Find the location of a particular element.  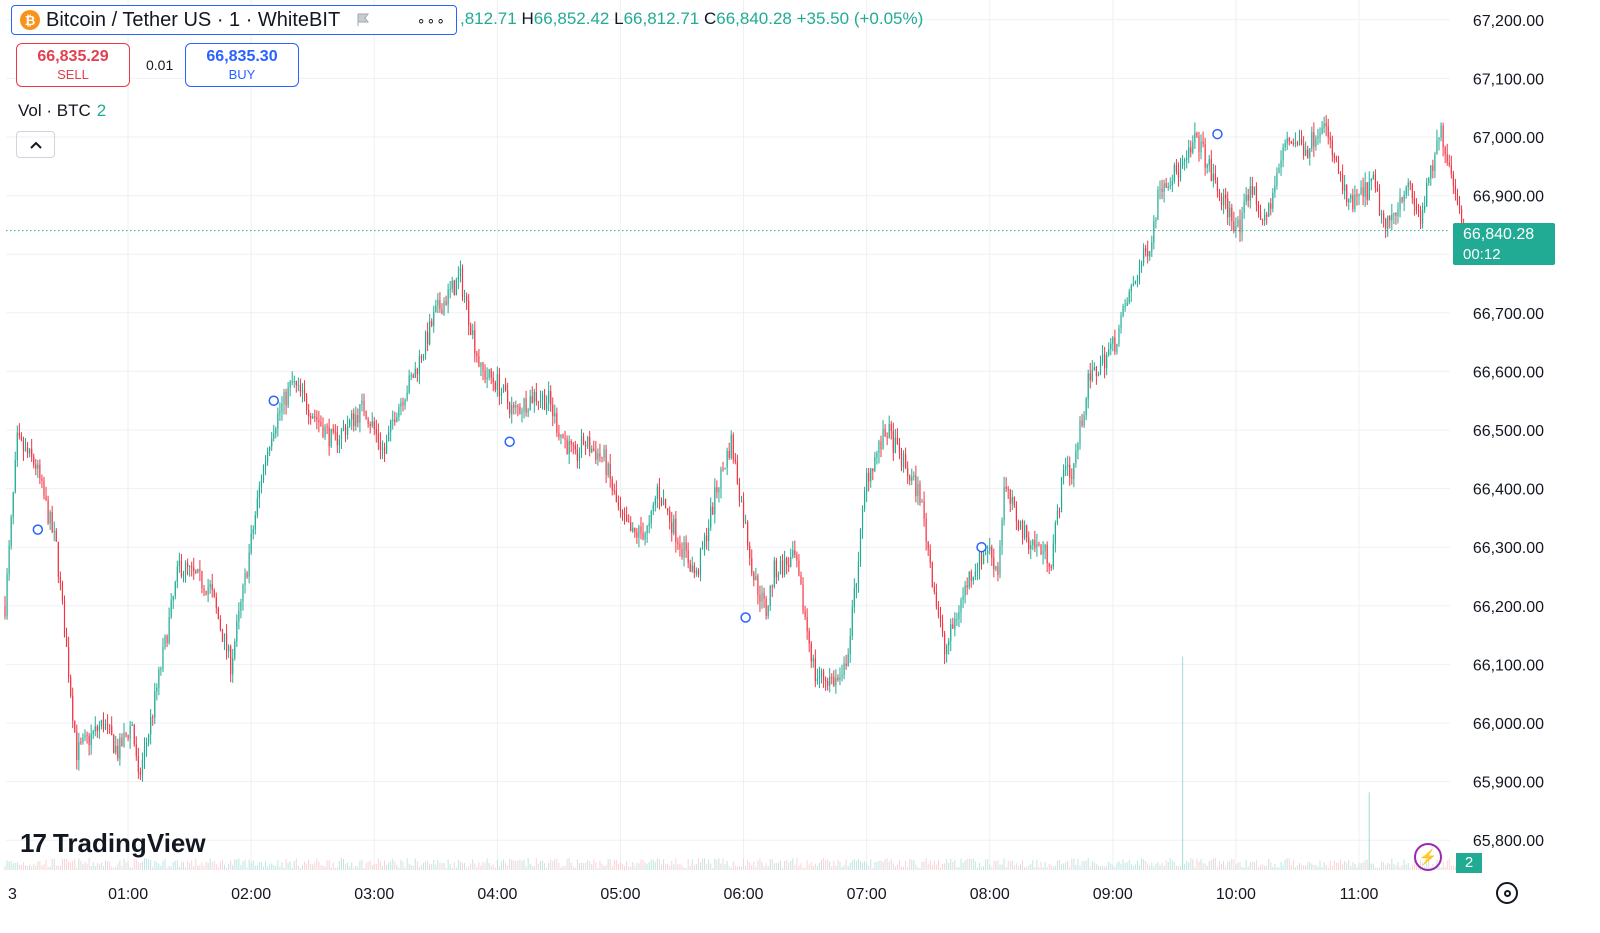

sell-button: 66,835.29 SELL is located at coordinates (73, 65).